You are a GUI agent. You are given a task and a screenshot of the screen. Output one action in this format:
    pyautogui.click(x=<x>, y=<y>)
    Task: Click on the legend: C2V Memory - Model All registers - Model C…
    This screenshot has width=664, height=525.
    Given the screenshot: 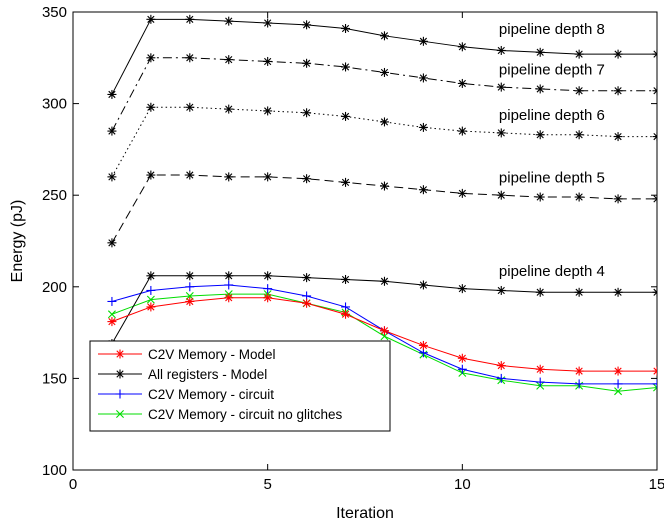 What is the action you would take?
    pyautogui.click(x=240, y=386)
    